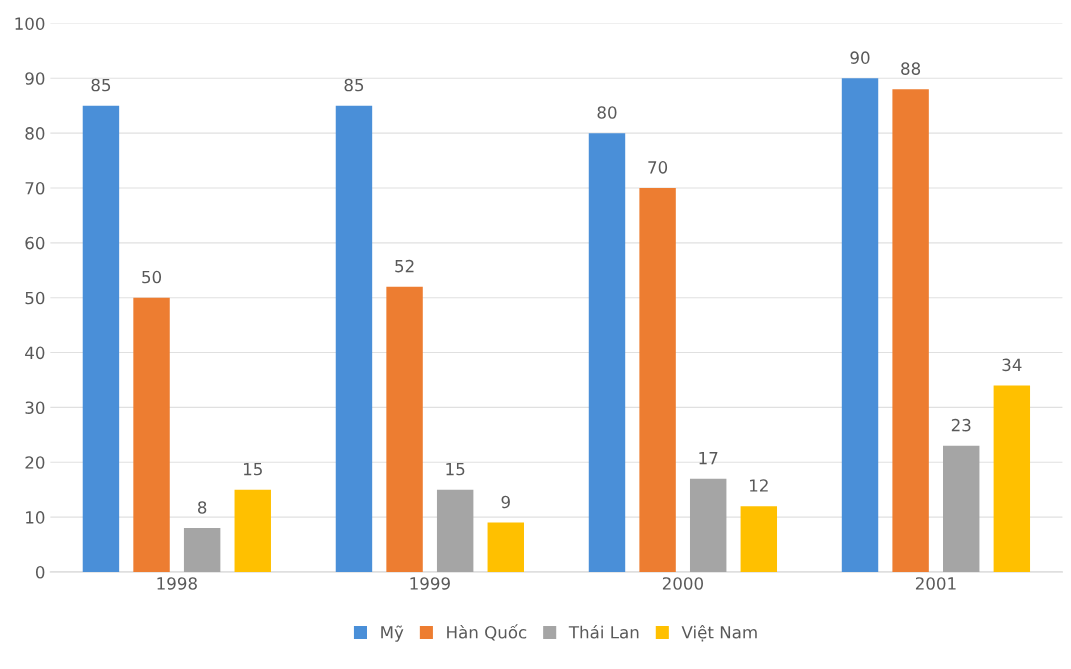 This screenshot has width=1071, height=669. Describe the element at coordinates (911, 68) in the screenshot. I see `data-label: 88` at that location.